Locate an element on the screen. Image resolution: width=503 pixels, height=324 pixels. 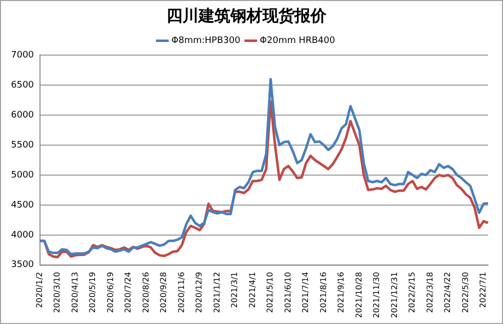
x-tick-label: 2020/8/26 is located at coordinates (145, 292).